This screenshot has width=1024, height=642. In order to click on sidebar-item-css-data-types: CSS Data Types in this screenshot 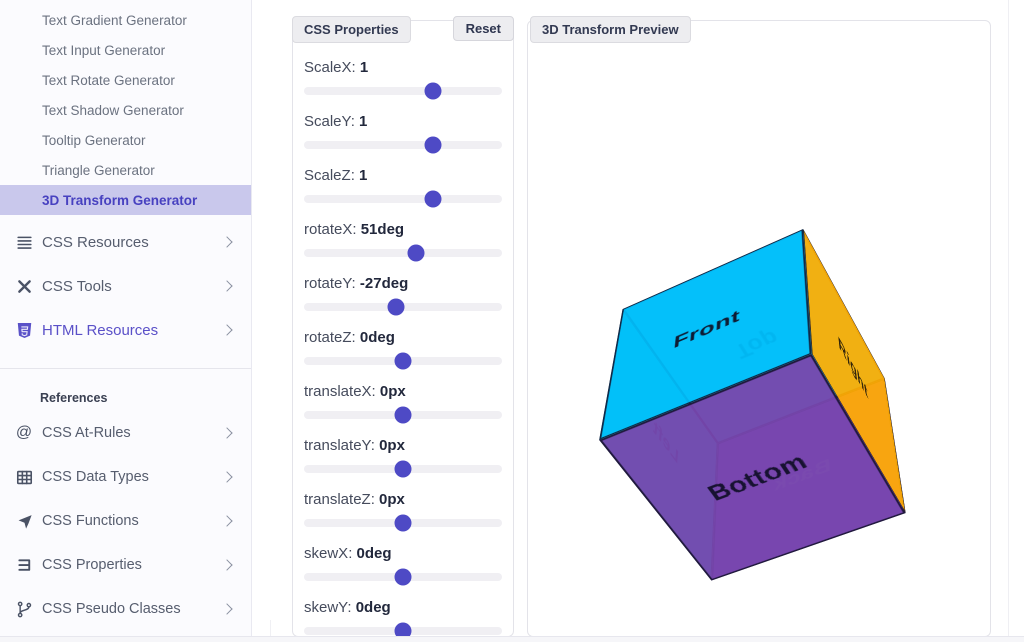, I will do `click(125, 477)`.